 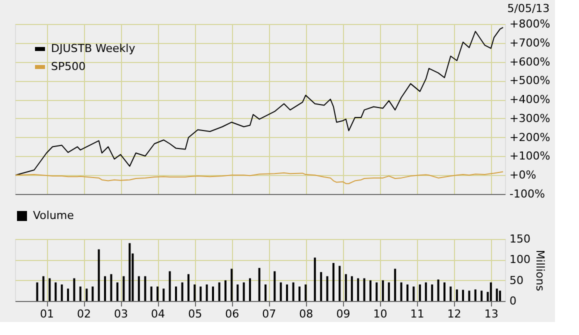 What do you see at coordinates (530, 99) in the screenshot?
I see `y-tick-label: +400%` at bounding box center [530, 99].